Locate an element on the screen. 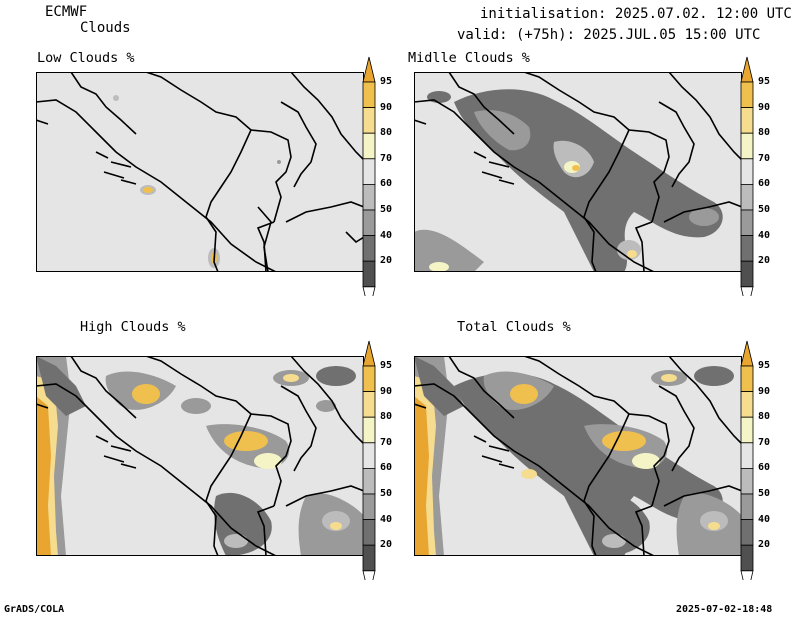  borders-middle is located at coordinates (578, 172).